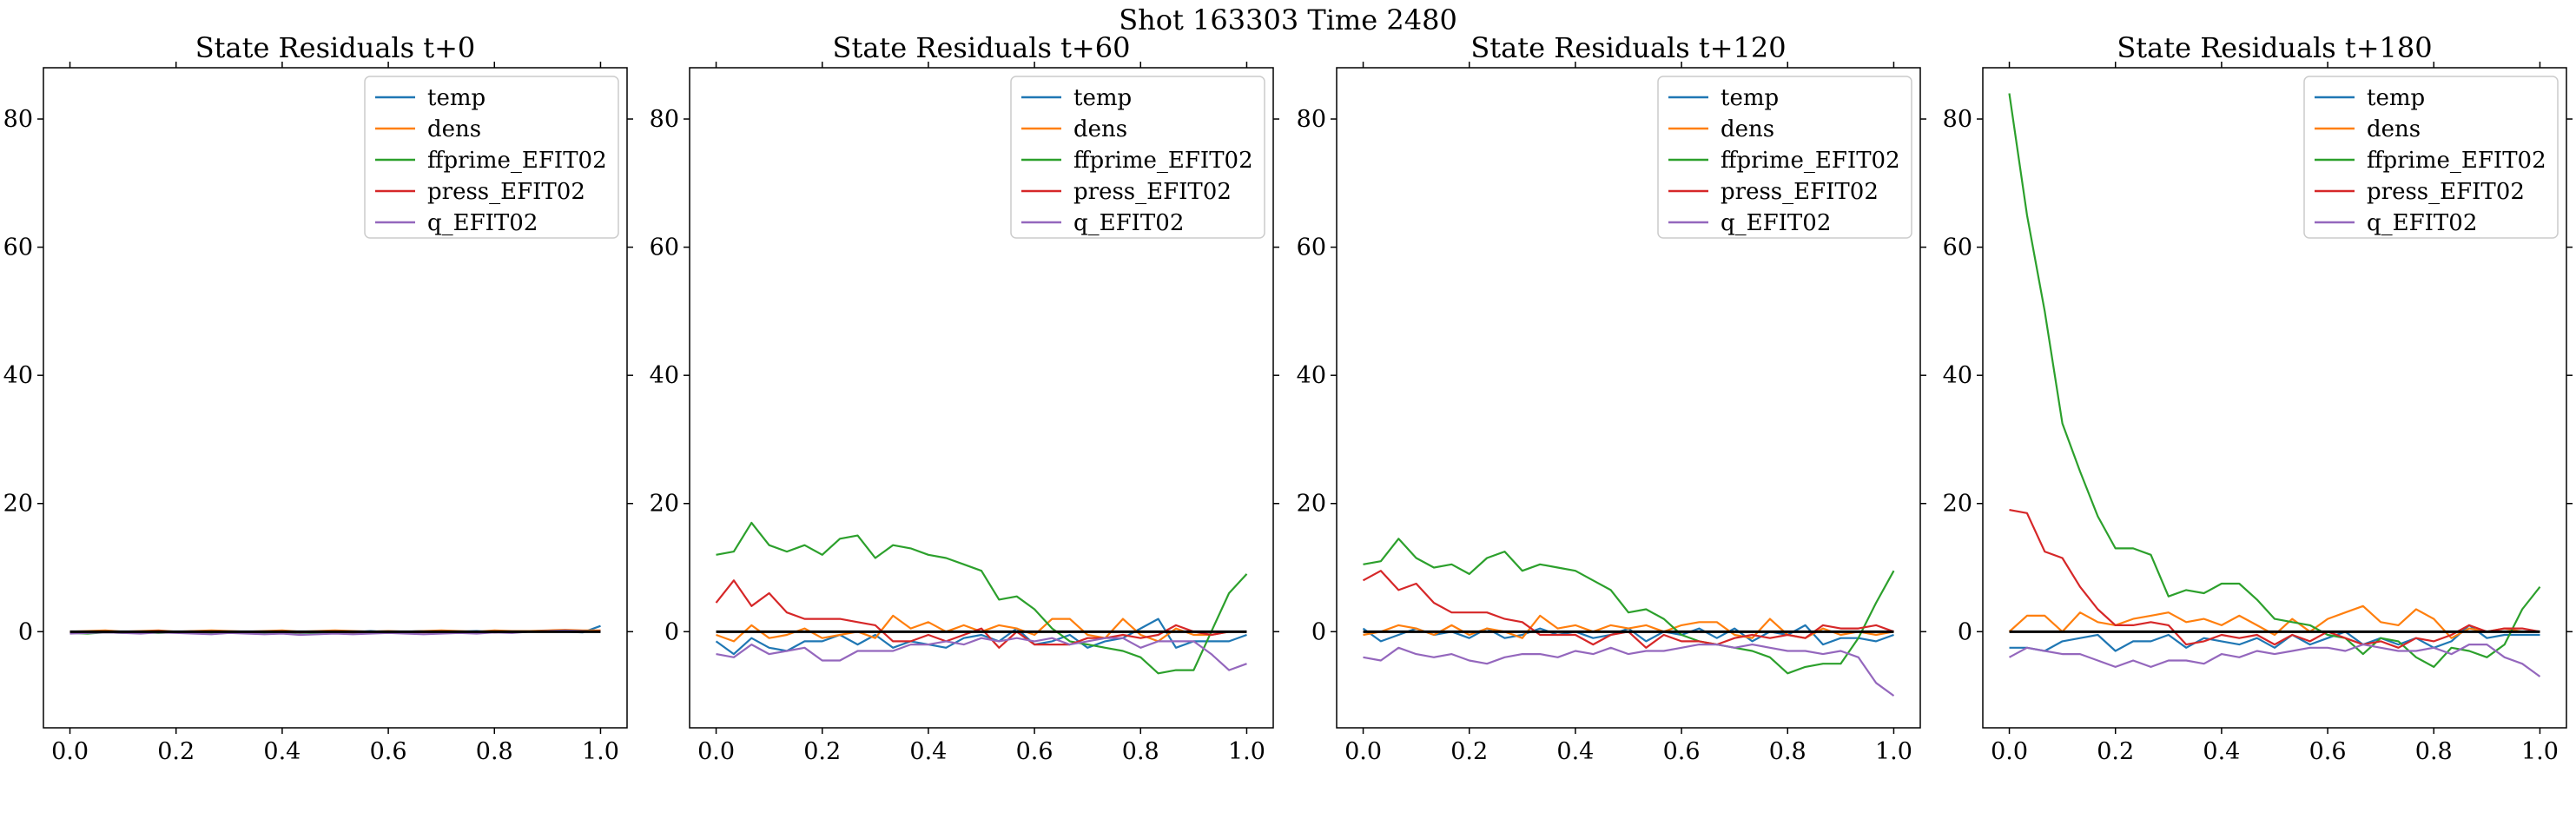 Image resolution: width=2576 pixels, height=819 pixels. Describe the element at coordinates (335, 47) in the screenshot. I see `chart-title: State Residuals t+0` at that location.